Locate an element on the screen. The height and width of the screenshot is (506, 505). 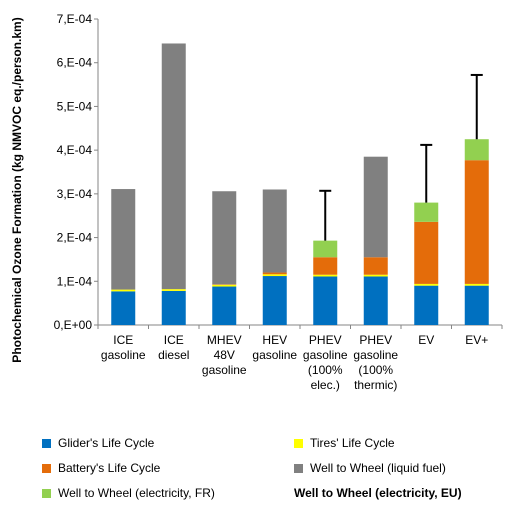
x-tick-label: elec.) is located at coordinates (325, 385).